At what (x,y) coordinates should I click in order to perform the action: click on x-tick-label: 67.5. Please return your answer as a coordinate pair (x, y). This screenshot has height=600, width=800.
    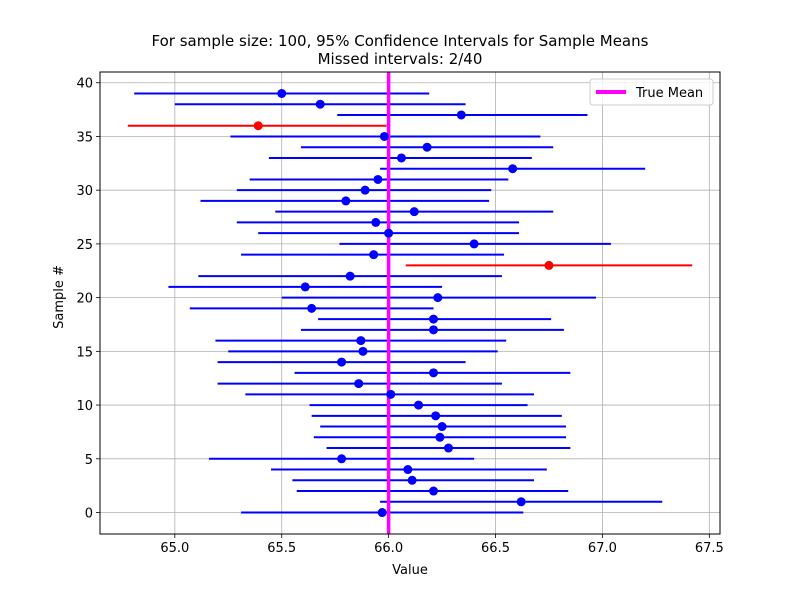
    Looking at the image, I should click on (709, 548).